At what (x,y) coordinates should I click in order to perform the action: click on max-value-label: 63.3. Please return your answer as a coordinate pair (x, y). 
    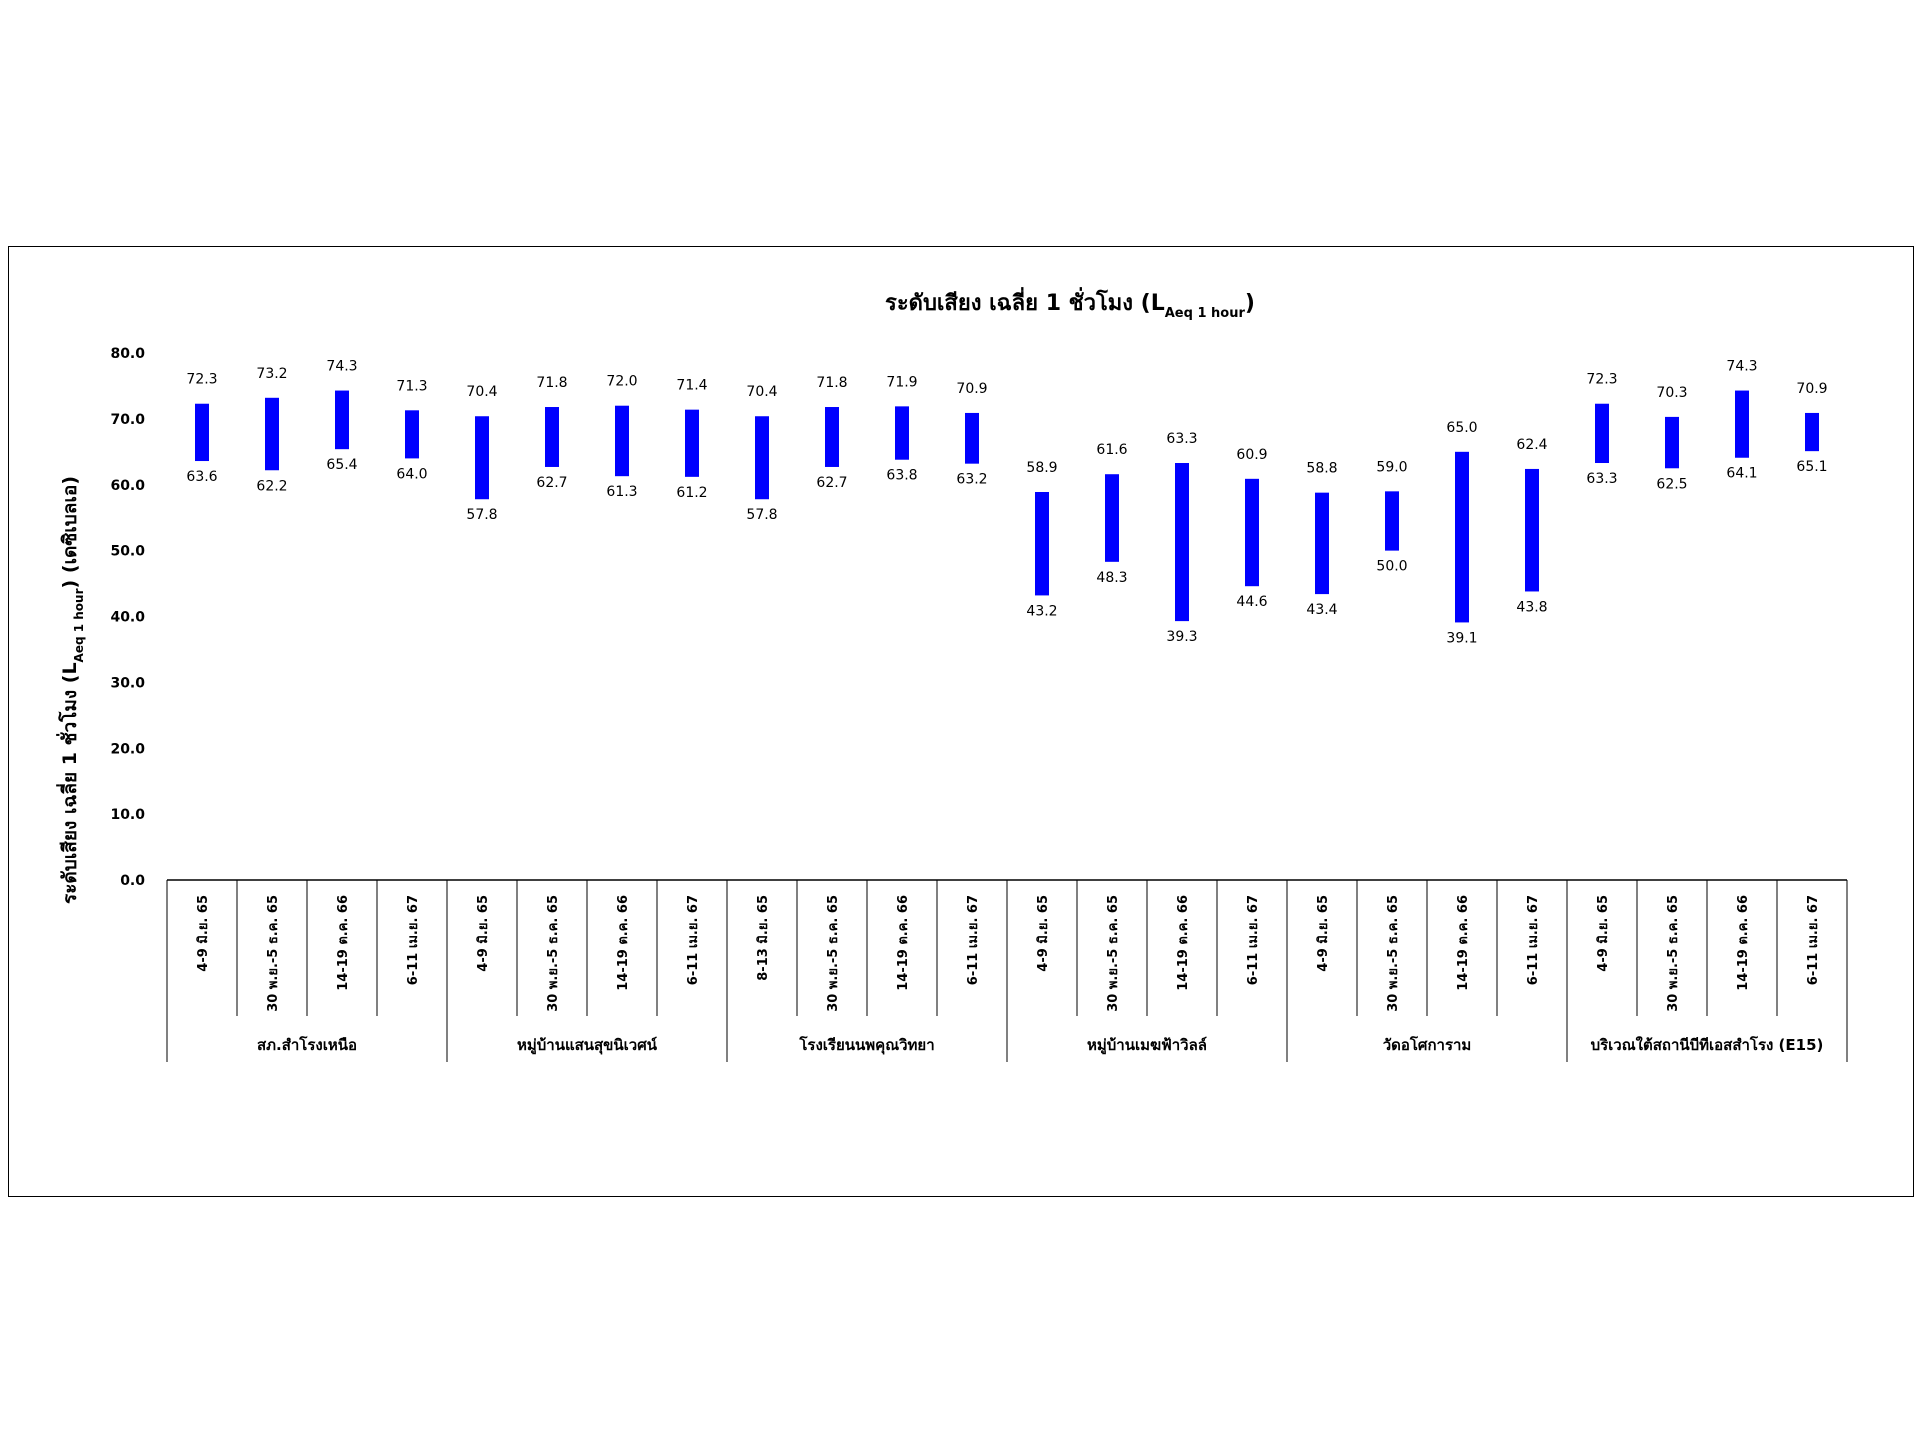
    Looking at the image, I should click on (1181, 439).